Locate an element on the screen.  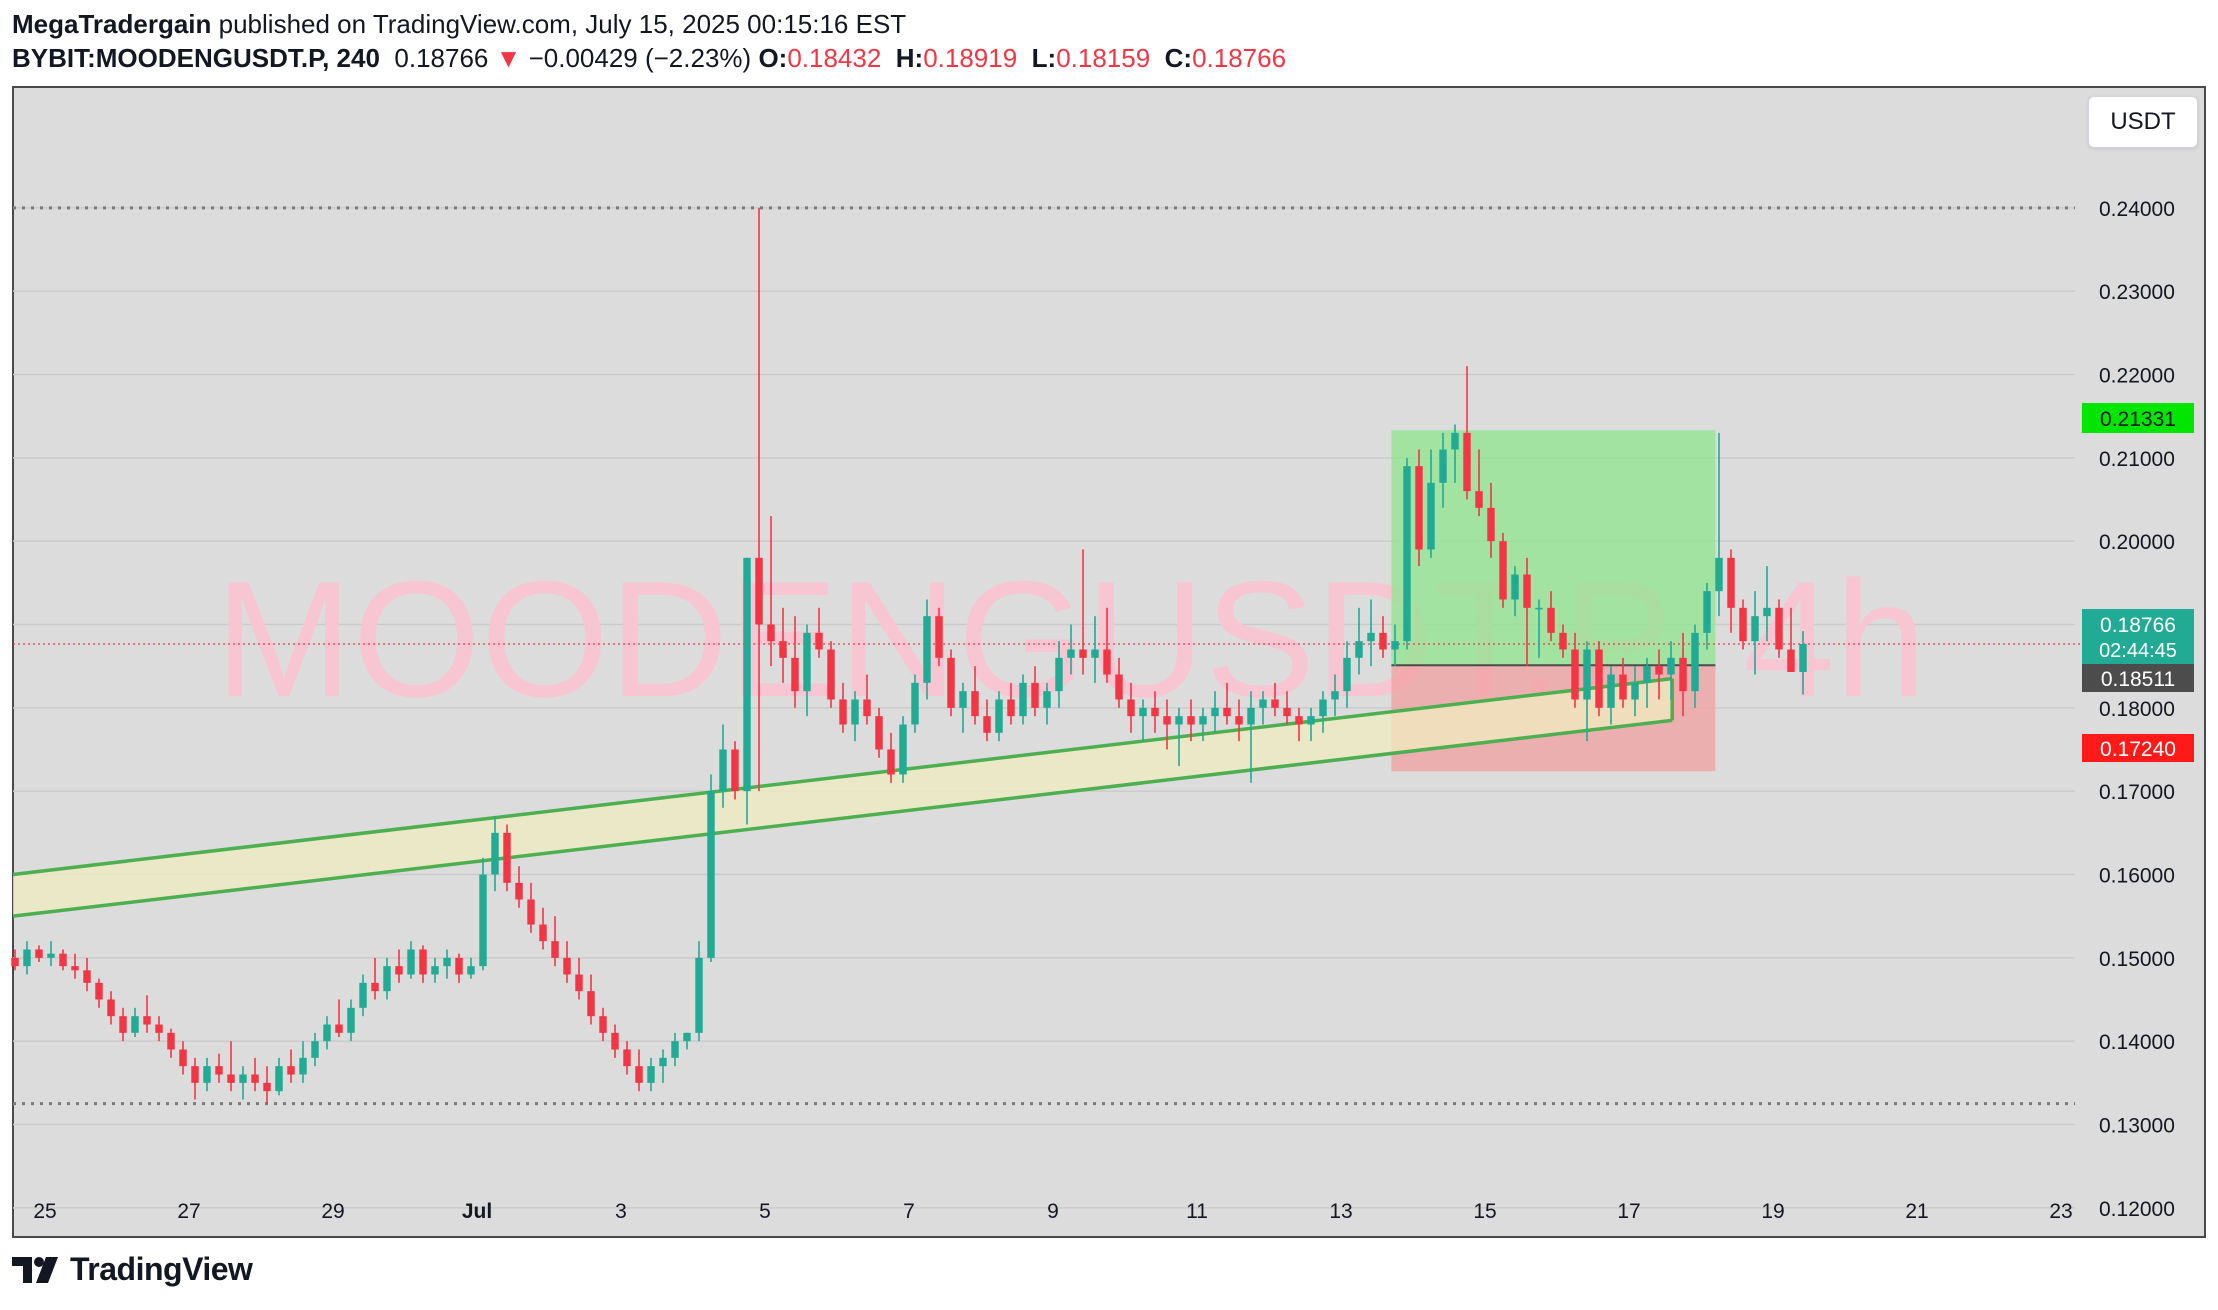
price-labels: 0.21331 0.18766 02:44:45 0.18511 0.17240 is located at coordinates (2138, 582).